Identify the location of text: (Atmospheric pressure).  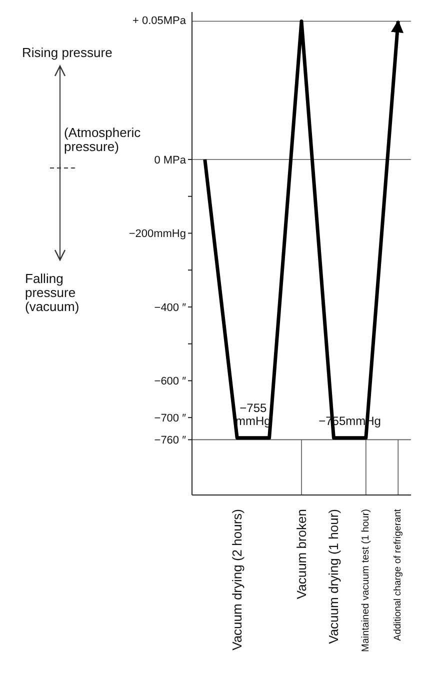
(103, 139).